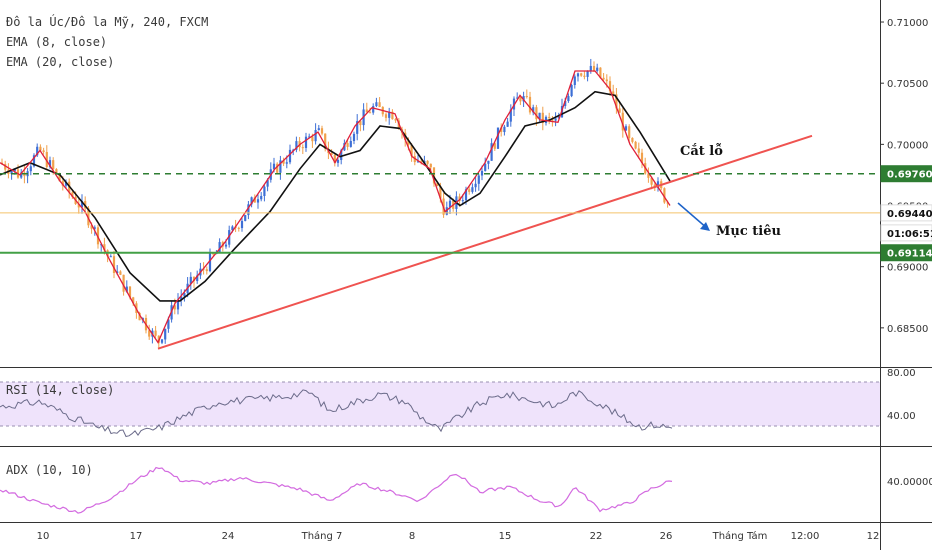 This screenshot has width=932, height=550. I want to click on time-axis: 10 17 24 Tháng 7 8 15 22 26 Tháng Tám 12:00 12, so click(466, 532).